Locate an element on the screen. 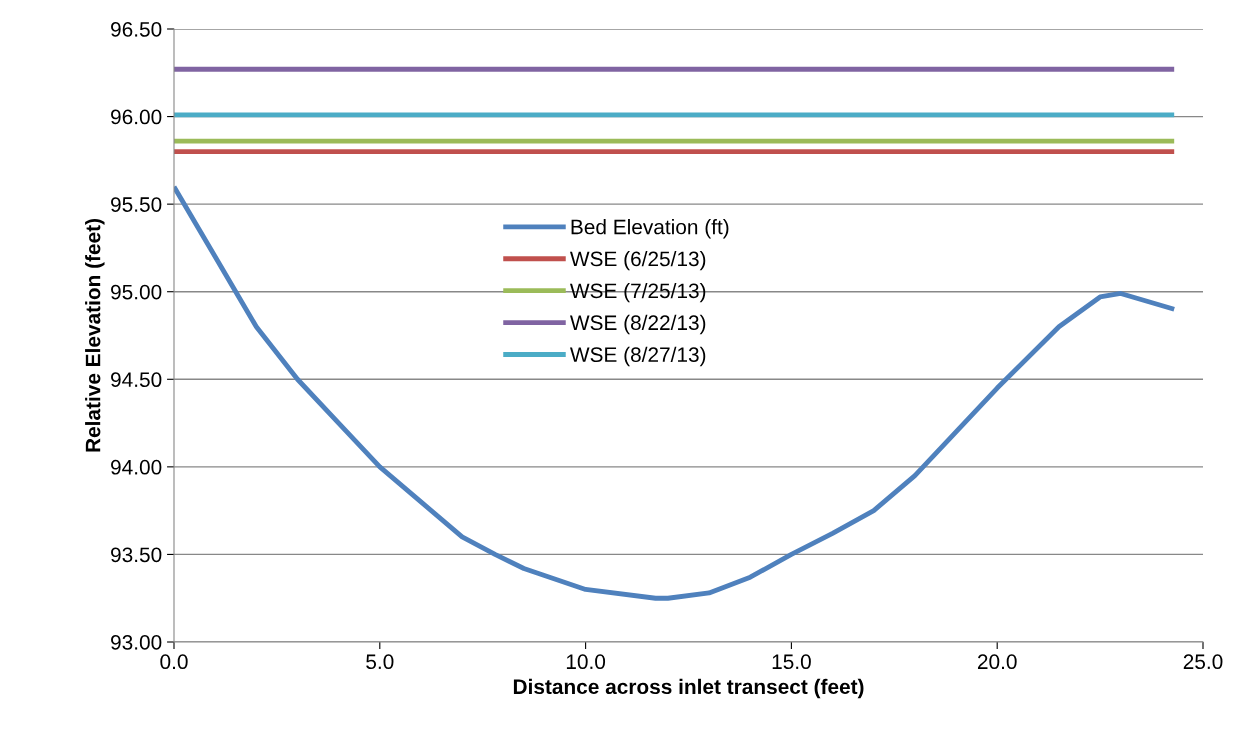 The image size is (1237, 743). y-axis-title: Relative Elevation (feet) is located at coordinates (95, 335).